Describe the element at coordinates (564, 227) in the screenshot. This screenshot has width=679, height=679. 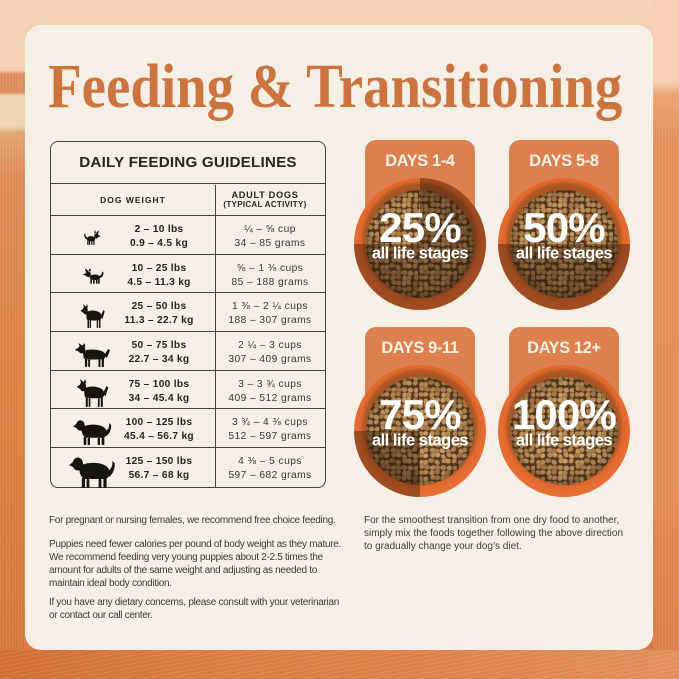
I see `svg-text: 50%` at that location.